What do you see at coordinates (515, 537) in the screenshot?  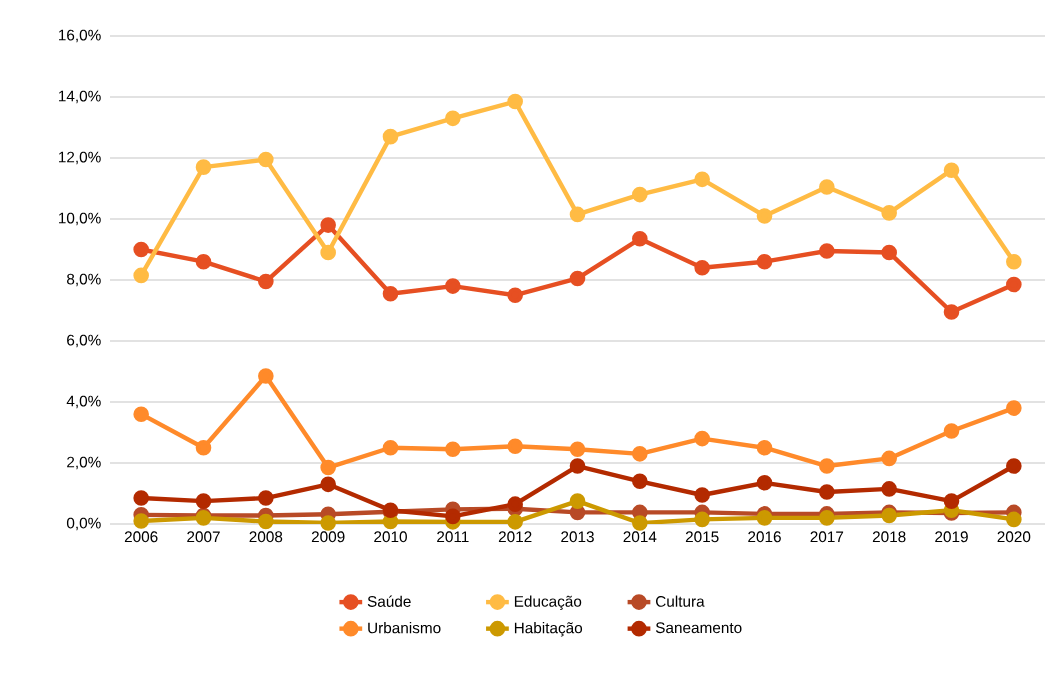 I see `x-tick-label: 2012` at bounding box center [515, 537].